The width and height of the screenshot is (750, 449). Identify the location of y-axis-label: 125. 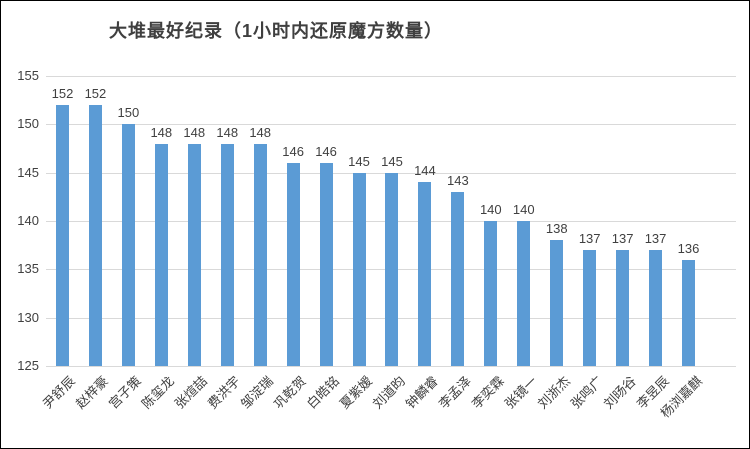
(28, 365).